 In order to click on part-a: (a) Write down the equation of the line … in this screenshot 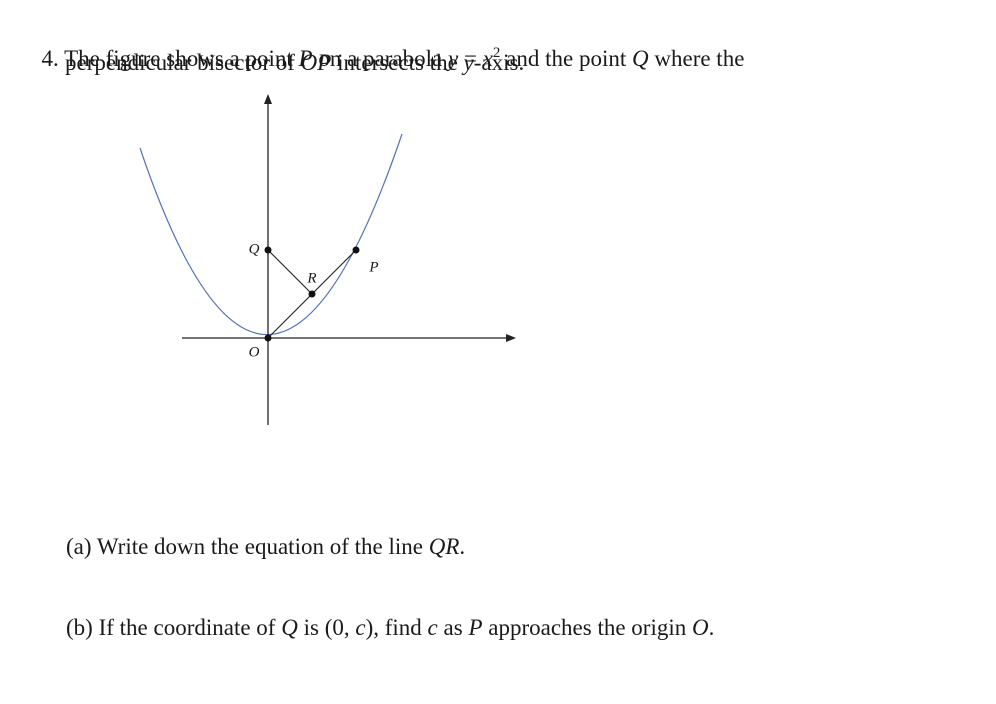, I will do `click(265, 547)`.